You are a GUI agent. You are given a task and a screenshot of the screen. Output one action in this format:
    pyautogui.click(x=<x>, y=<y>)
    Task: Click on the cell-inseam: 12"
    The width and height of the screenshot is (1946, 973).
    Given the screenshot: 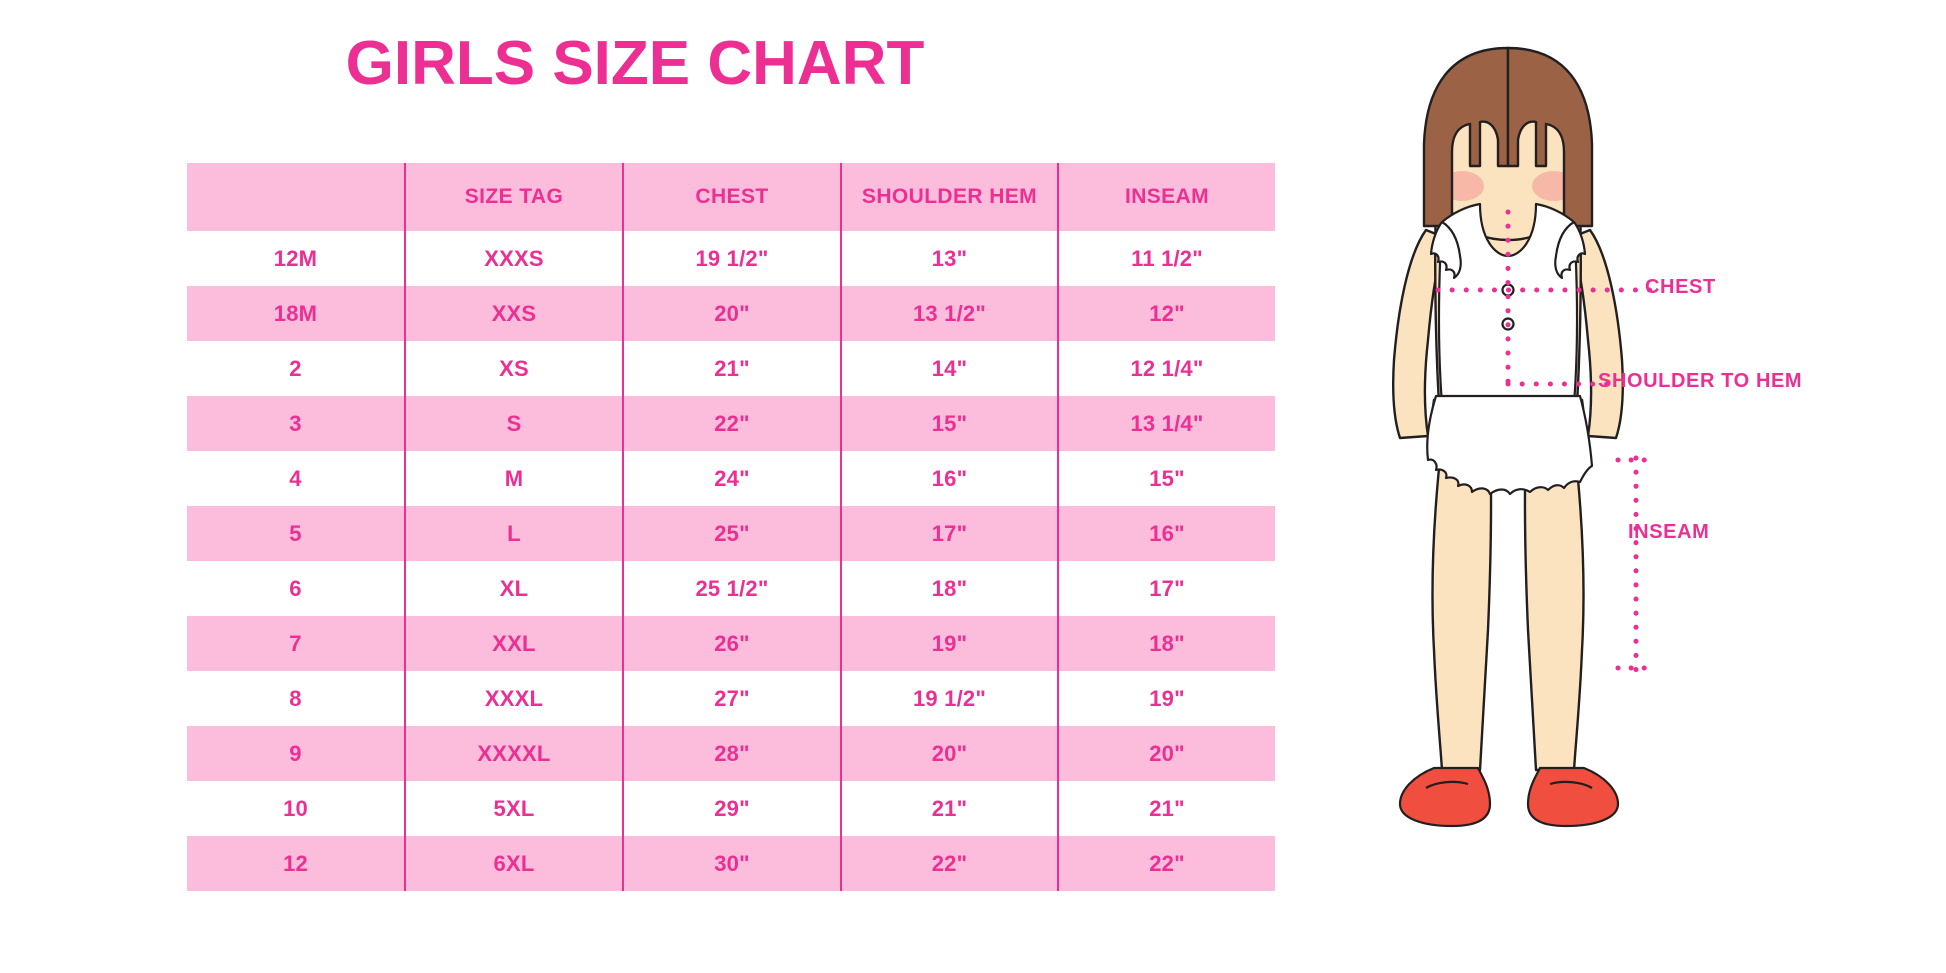 What is the action you would take?
    pyautogui.click(x=1166, y=313)
    